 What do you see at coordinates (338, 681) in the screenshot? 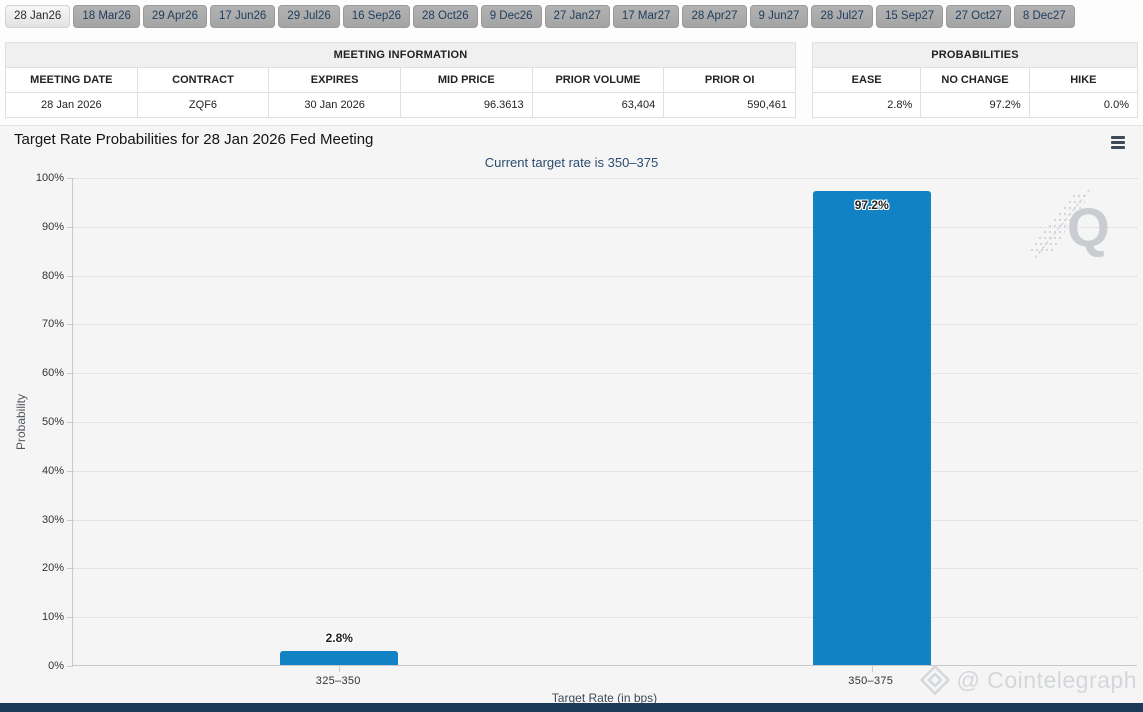
I see `x-axis-label: 325–350` at bounding box center [338, 681].